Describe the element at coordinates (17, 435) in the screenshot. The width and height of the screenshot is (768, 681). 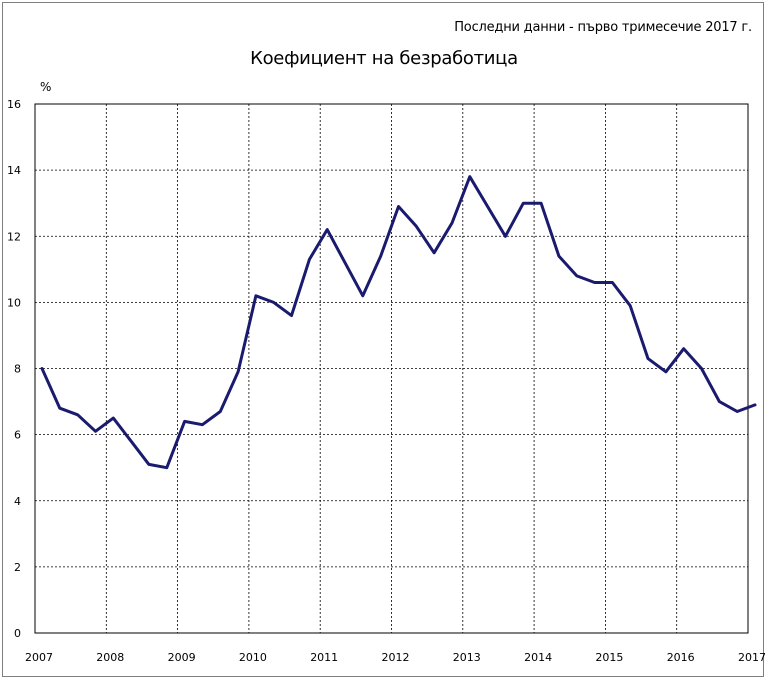
I see `y-tick-label: 6` at that location.